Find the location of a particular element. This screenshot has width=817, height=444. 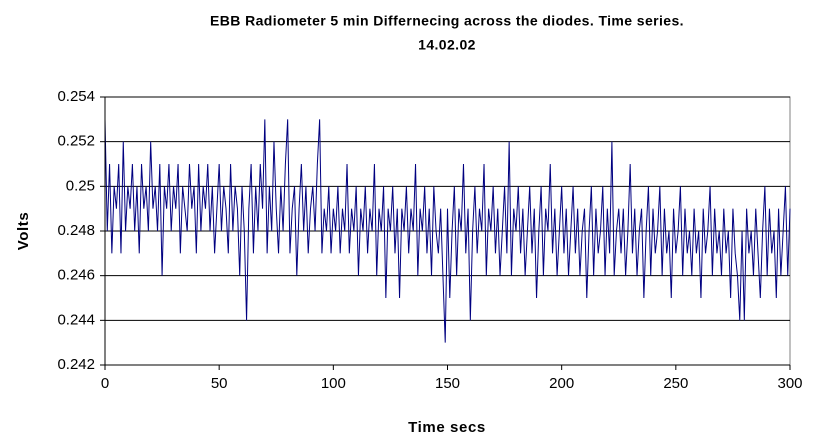

x-tick-label: 250 is located at coordinates (675, 383).